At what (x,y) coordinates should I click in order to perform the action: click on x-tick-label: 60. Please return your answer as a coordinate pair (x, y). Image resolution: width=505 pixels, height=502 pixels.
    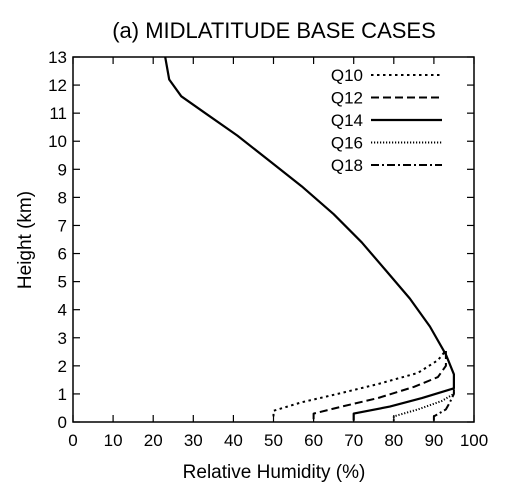
    Looking at the image, I should click on (313, 440).